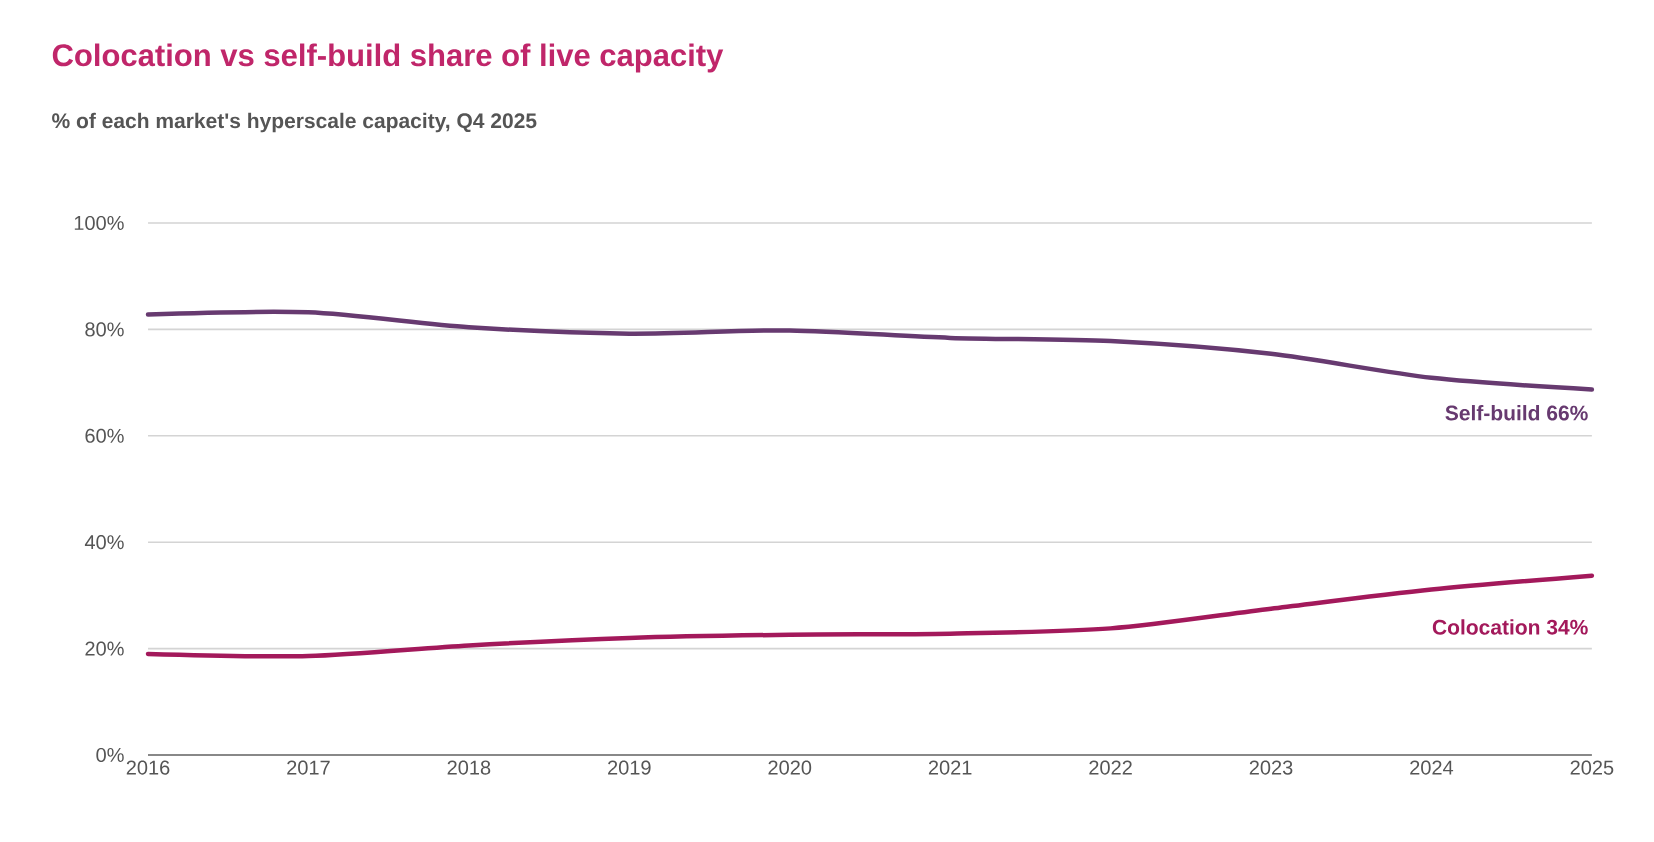 The height and width of the screenshot is (842, 1654). I want to click on x-tick-label: 2021, so click(950, 767).